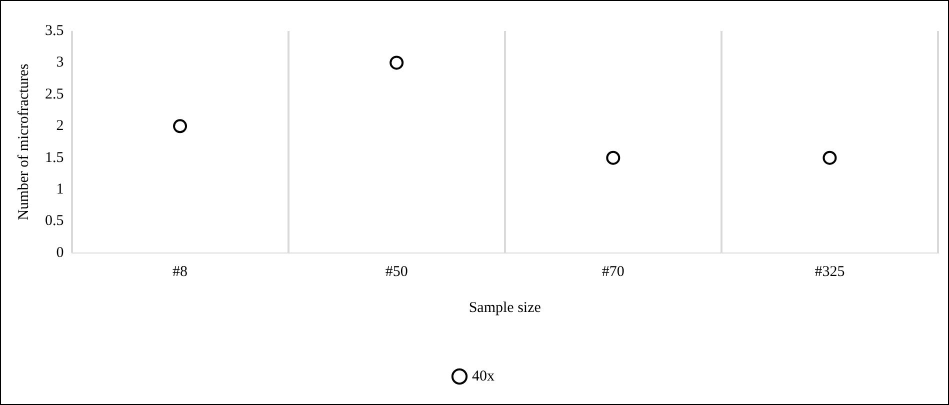  Describe the element at coordinates (54, 94) in the screenshot. I see `y-tick-label: 2.5` at that location.